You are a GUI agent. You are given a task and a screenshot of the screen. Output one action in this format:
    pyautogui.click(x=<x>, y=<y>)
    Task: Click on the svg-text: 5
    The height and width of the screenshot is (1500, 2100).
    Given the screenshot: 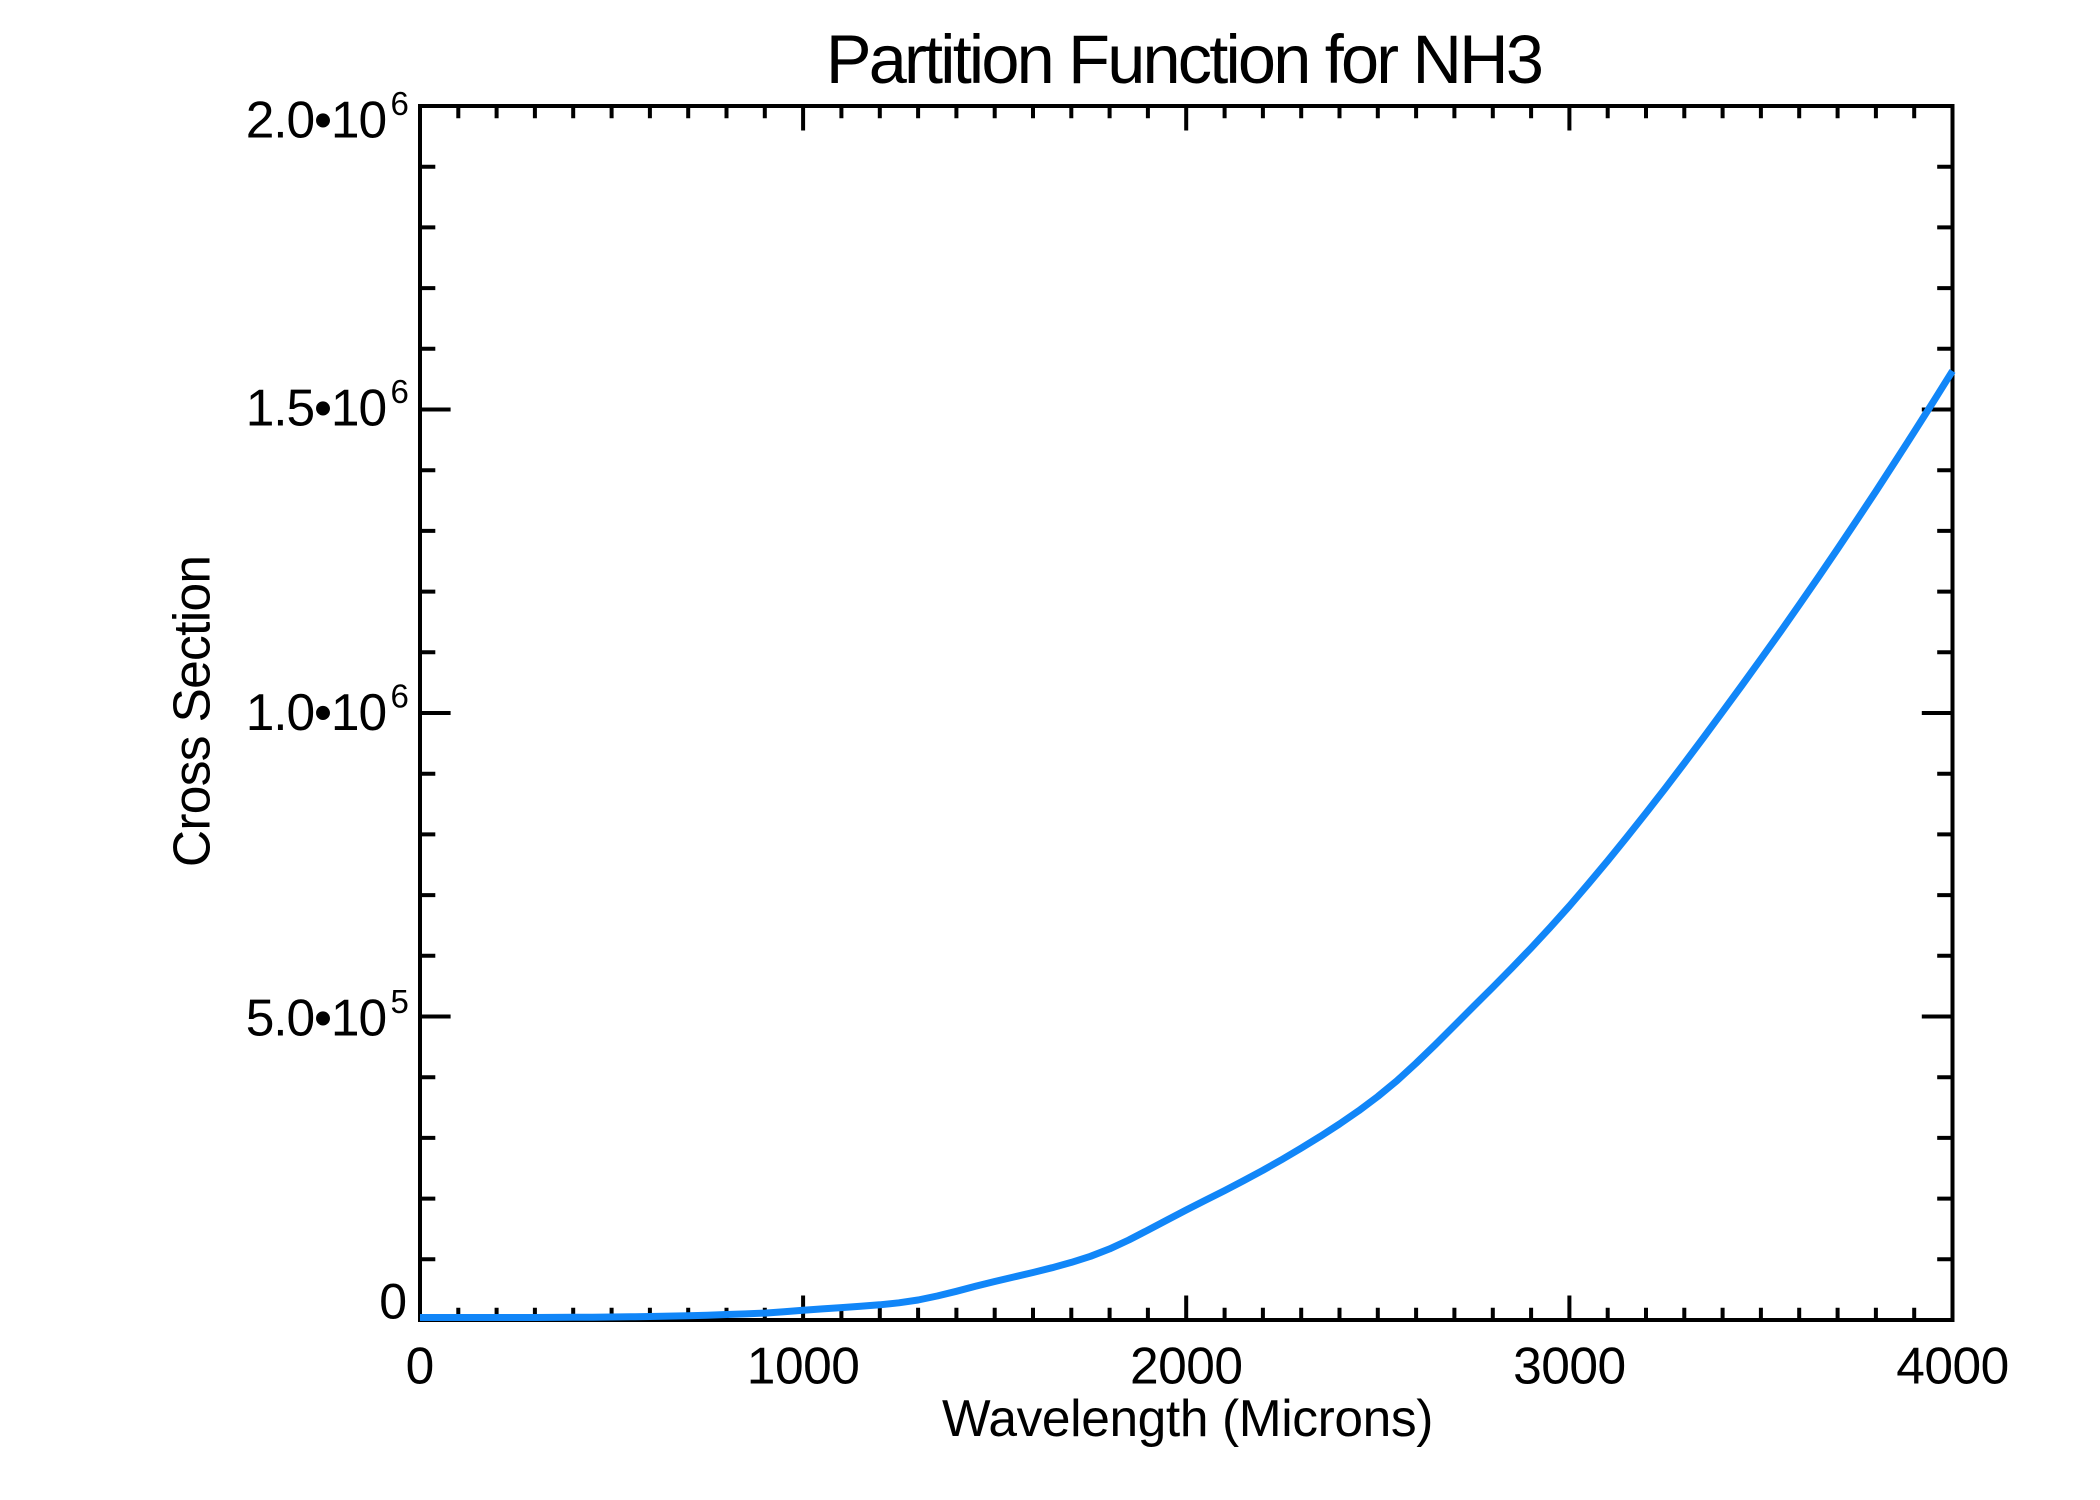 What is the action you would take?
    pyautogui.click(x=400, y=1001)
    